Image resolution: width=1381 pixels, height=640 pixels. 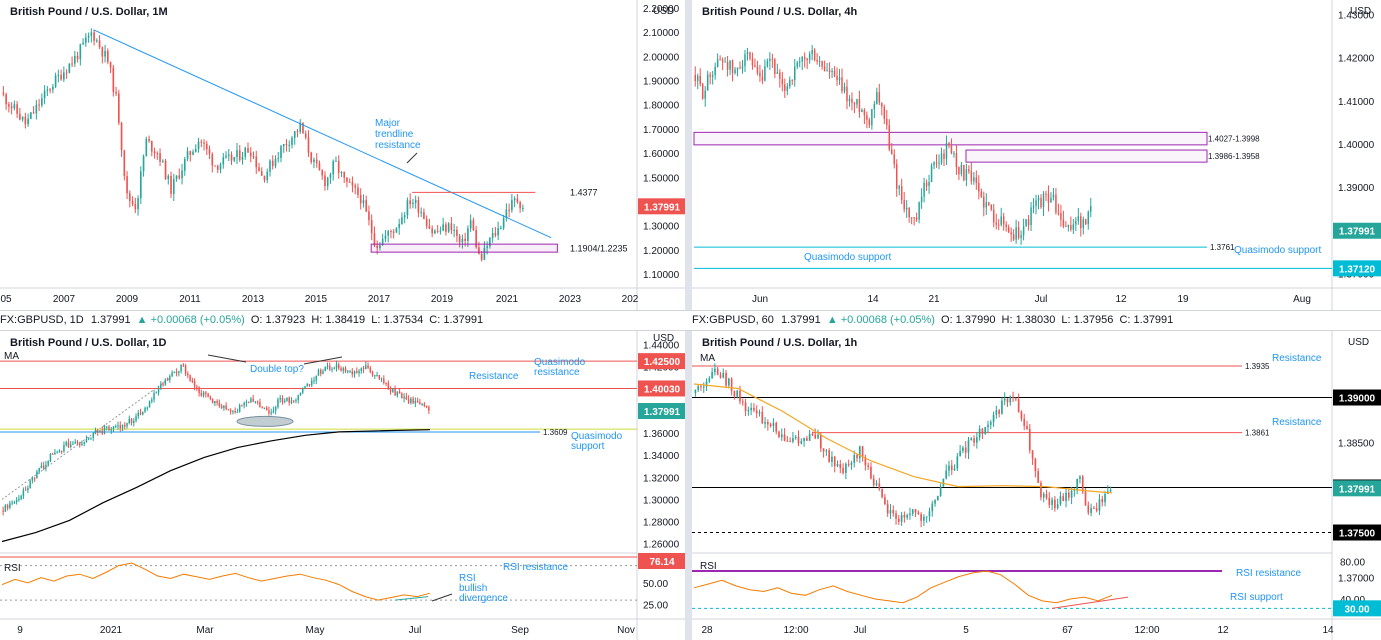 I want to click on chart-title: British Pound / U.S. Dollar, 4h, so click(x=780, y=12).